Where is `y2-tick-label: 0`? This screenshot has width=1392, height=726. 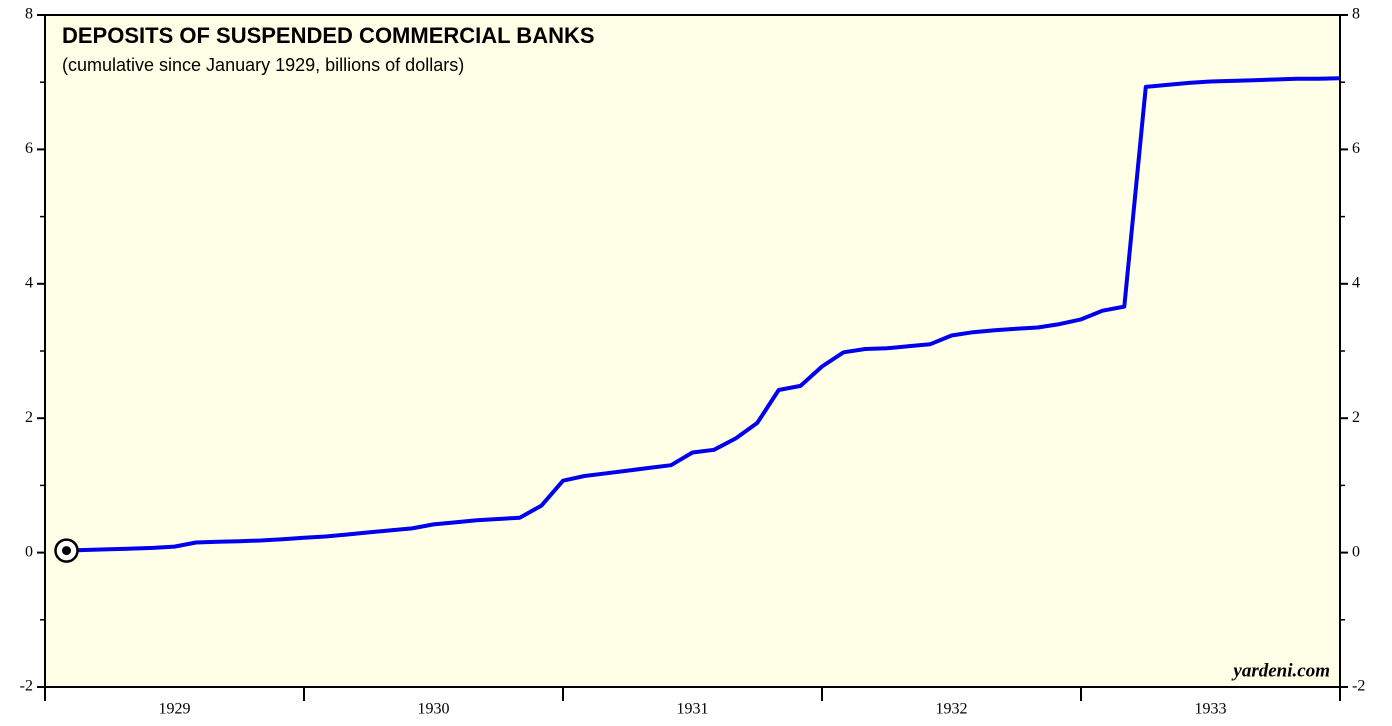
y2-tick-label: 0 is located at coordinates (1356, 551).